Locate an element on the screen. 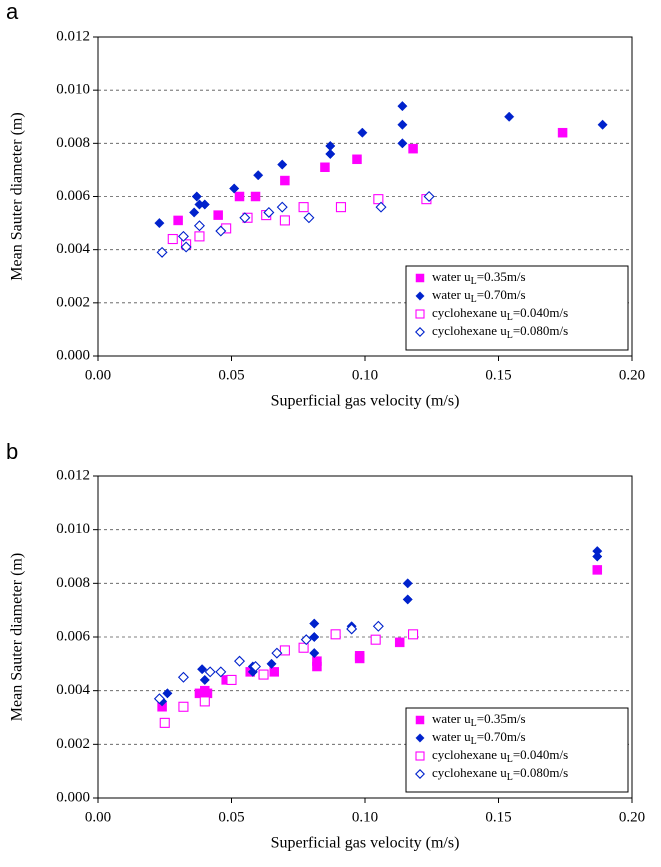 The width and height of the screenshot is (661, 867). y-tick-label: 0.002 is located at coordinates (73, 302).